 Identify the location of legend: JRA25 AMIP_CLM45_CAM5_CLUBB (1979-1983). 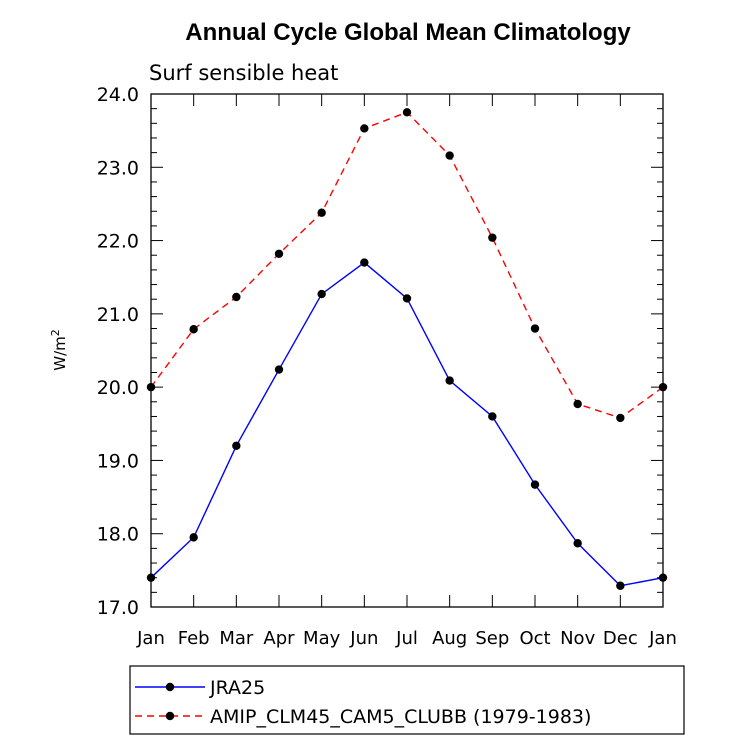
(407, 700).